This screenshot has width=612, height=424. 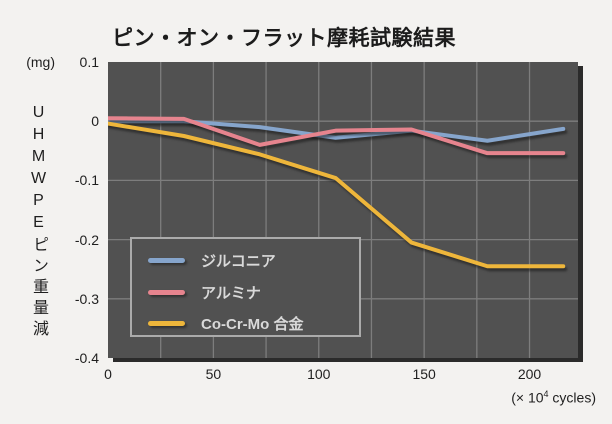 What do you see at coordinates (166, 261) in the screenshot?
I see `legend-swatch-zirconia` at bounding box center [166, 261].